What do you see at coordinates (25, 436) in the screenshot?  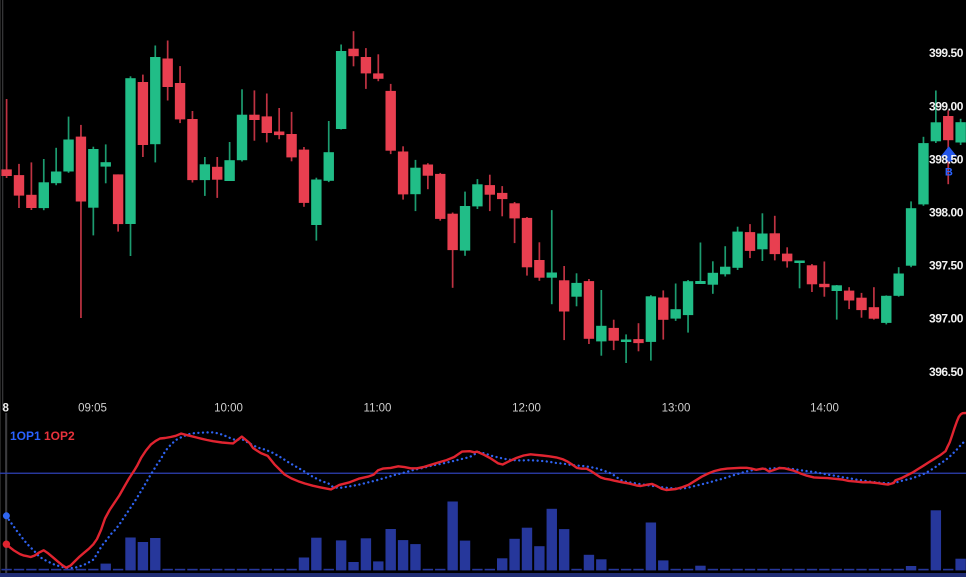 I see `svg-text: 1OP1` at bounding box center [25, 436].